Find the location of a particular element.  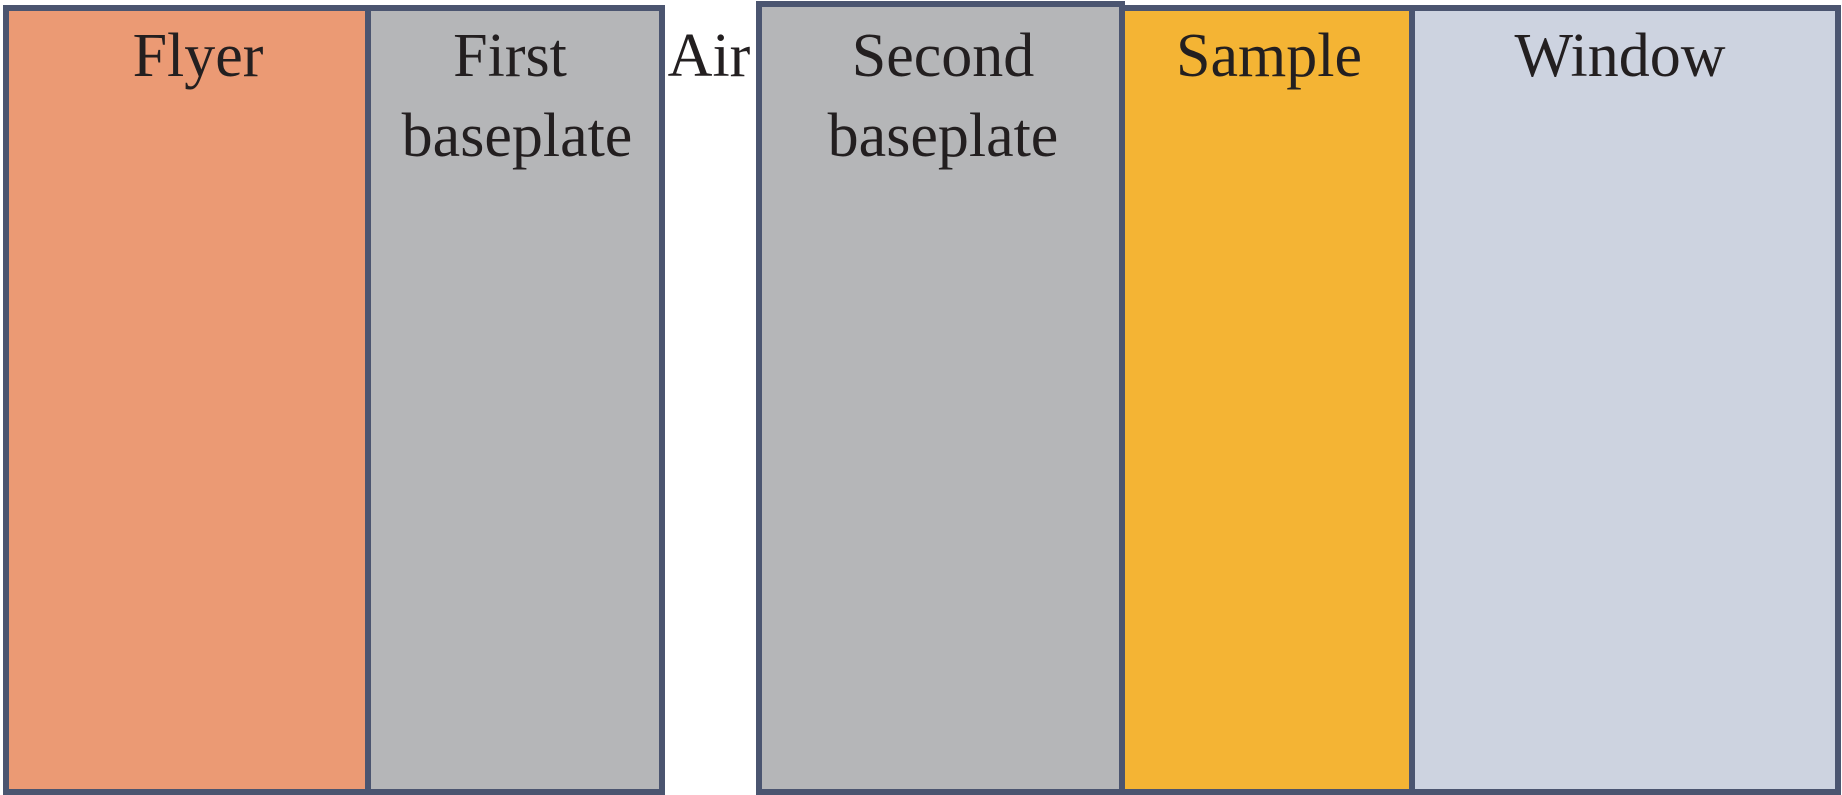

label: Second is located at coordinates (943, 56).